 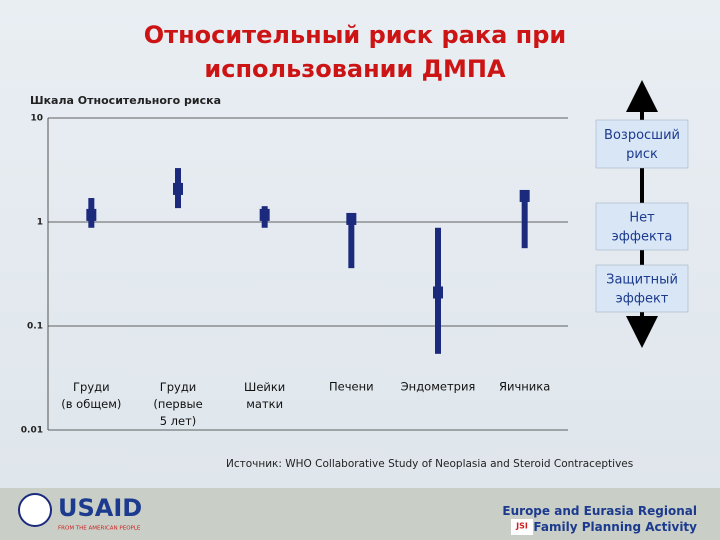 I want to click on x-tick-label: Груди (в общем), so click(x=91, y=395).